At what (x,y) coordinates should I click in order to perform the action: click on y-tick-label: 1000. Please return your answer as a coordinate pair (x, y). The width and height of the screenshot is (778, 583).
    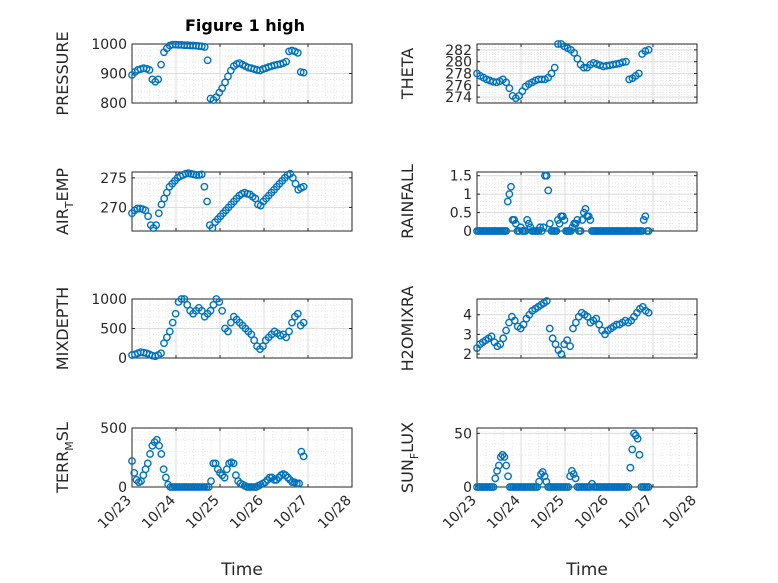
    Looking at the image, I should click on (109, 300).